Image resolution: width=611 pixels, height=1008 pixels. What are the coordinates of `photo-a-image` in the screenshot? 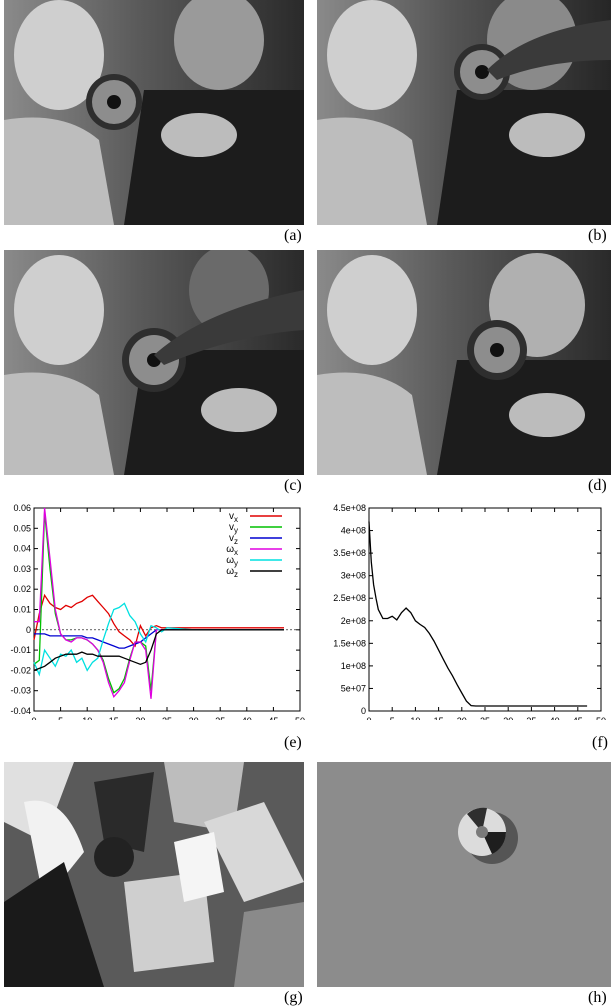 It's located at (154, 112).